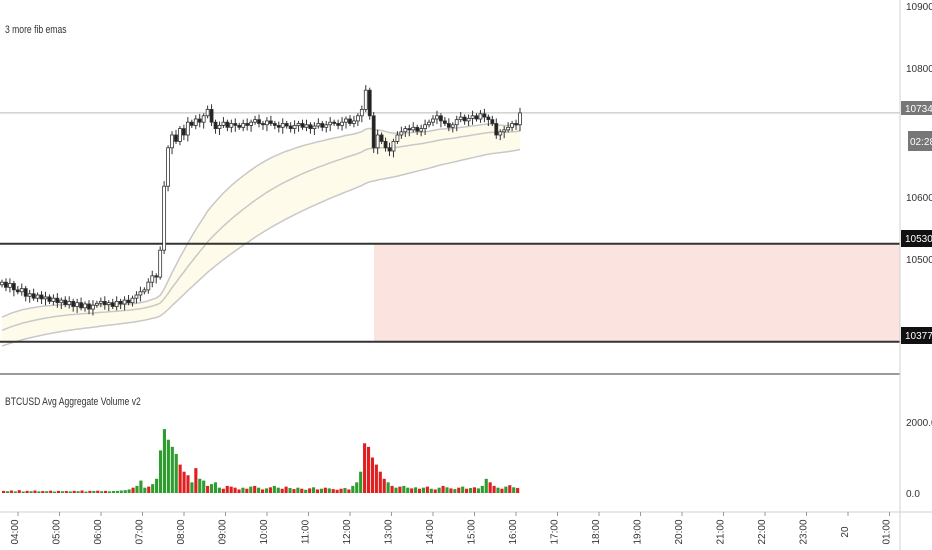 This screenshot has width=932, height=550. Describe the element at coordinates (919, 198) in the screenshot. I see `price-tick: 10600.0` at that location.